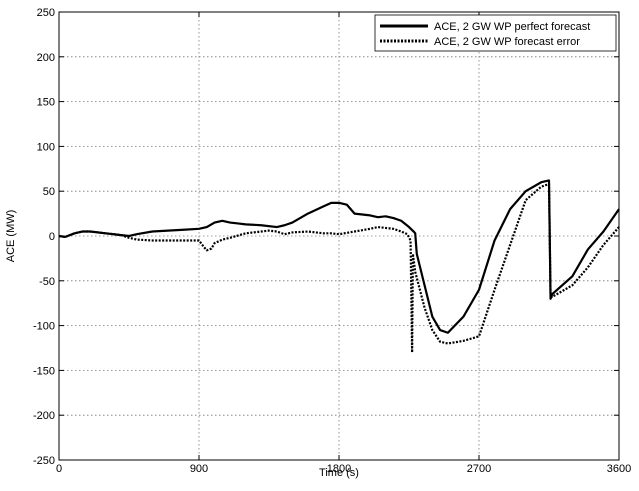 Image resolution: width=639 pixels, height=491 pixels. What do you see at coordinates (11, 236) in the screenshot?
I see `y-axis-label: ACE (MW)` at bounding box center [11, 236].